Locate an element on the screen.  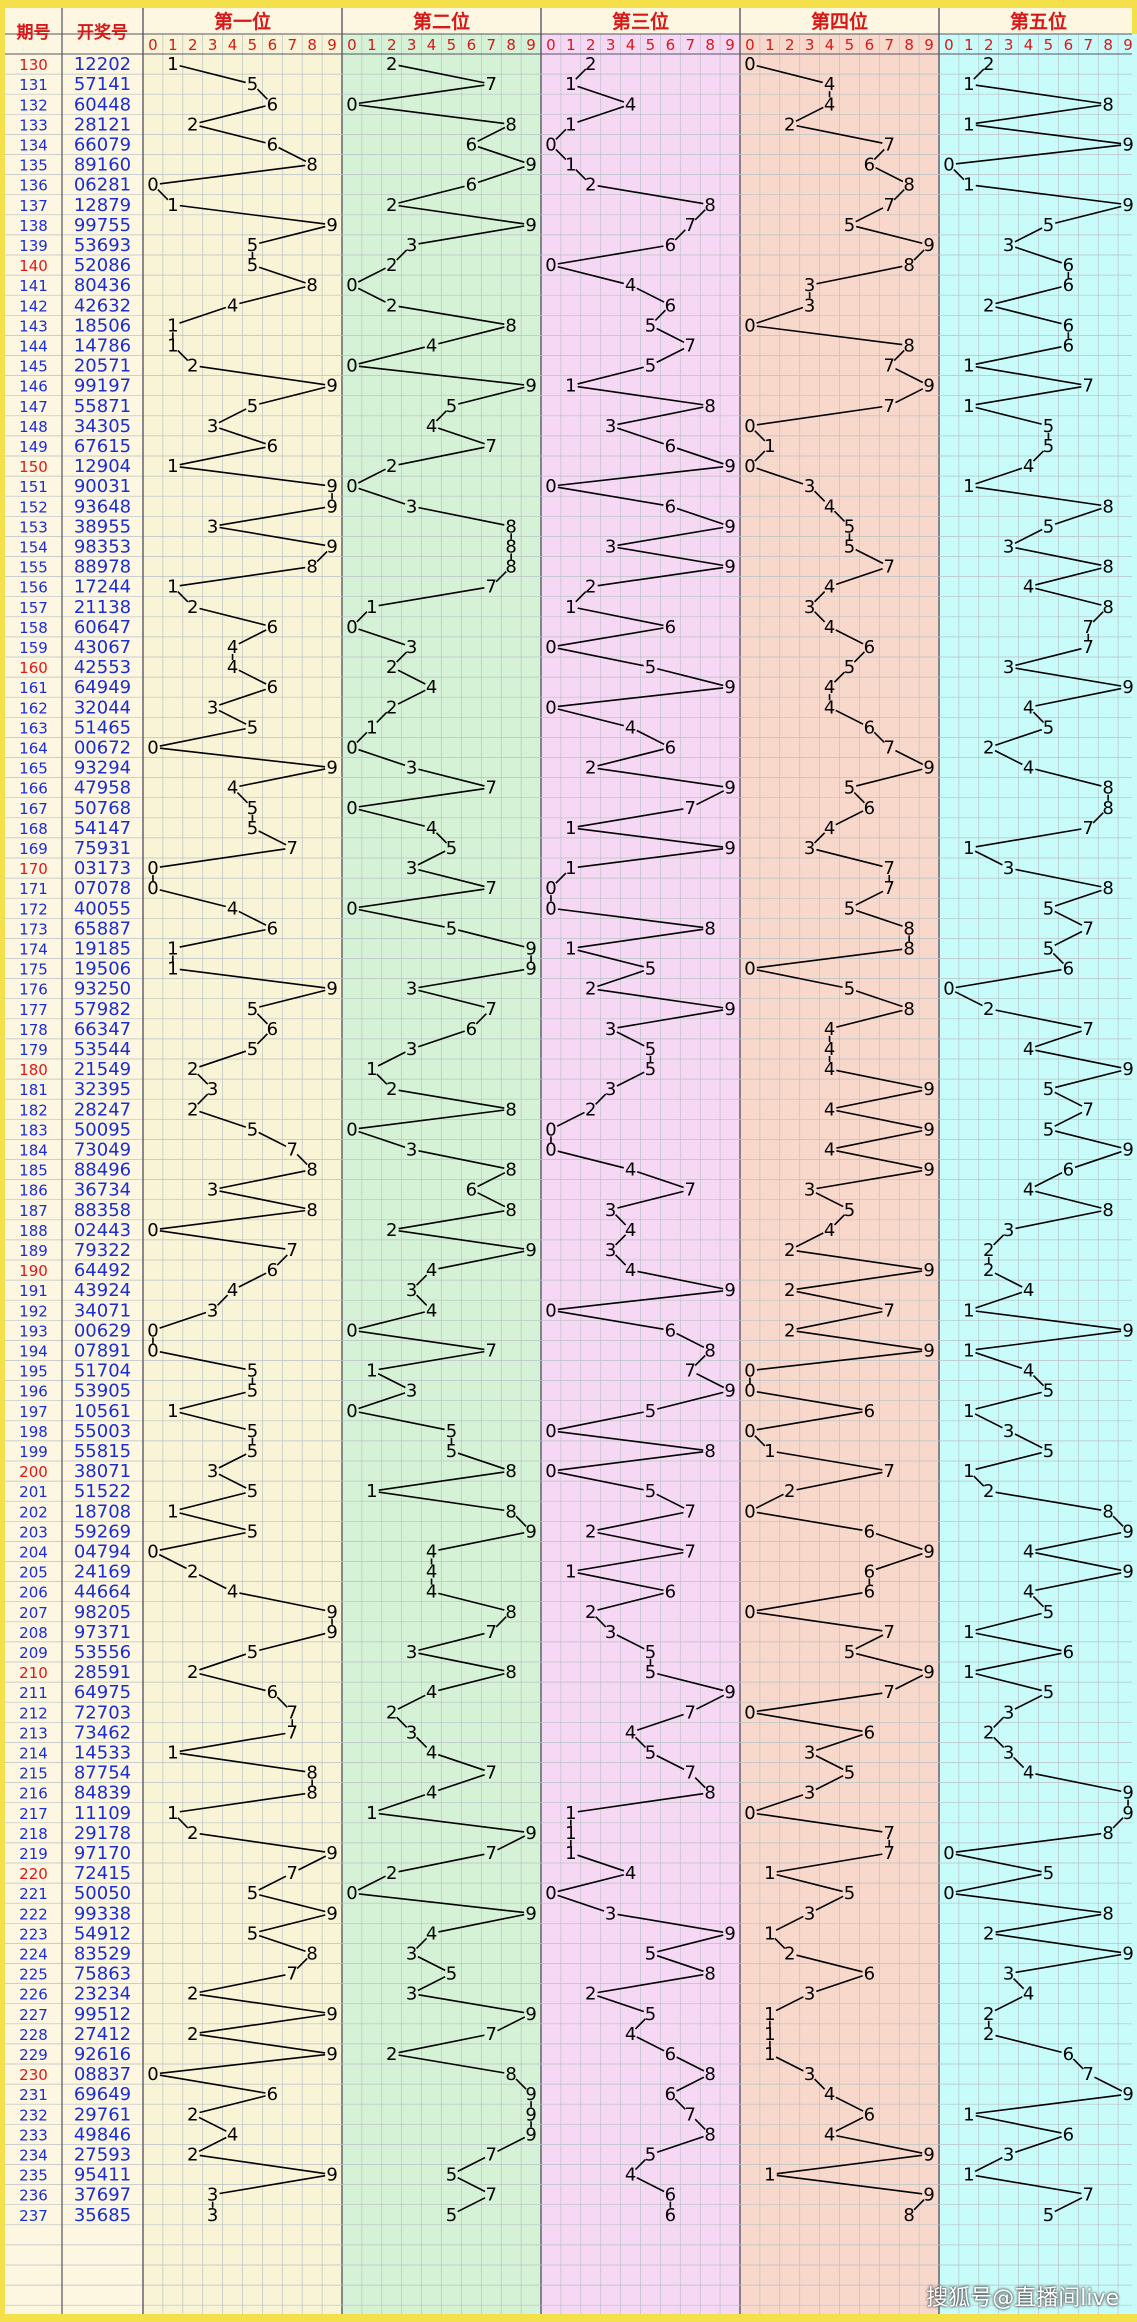
trend-digit-1: 8 is located at coordinates (311, 285).